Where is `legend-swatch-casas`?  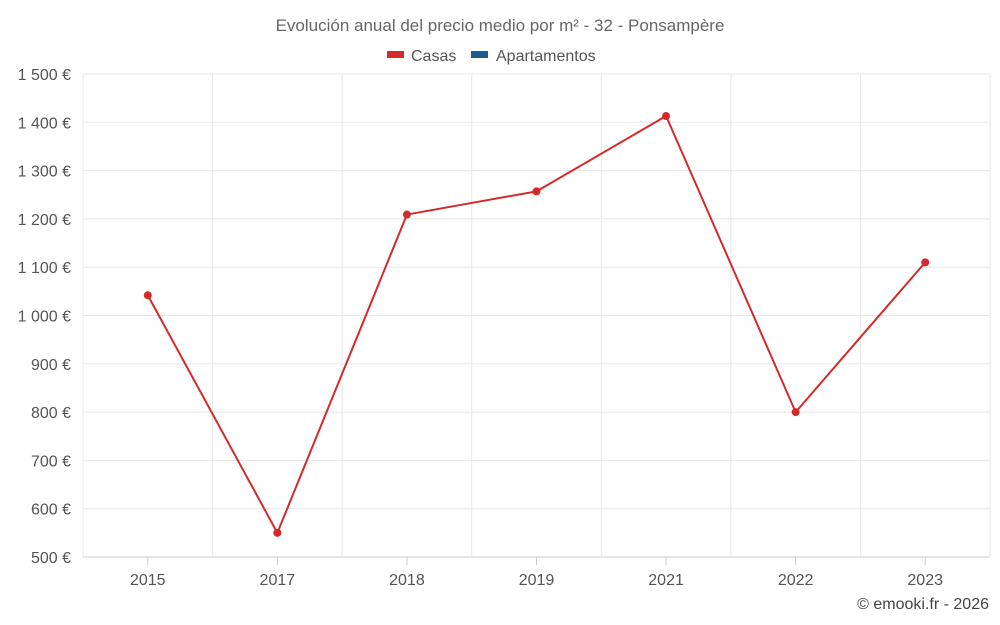
legend-swatch-casas is located at coordinates (395, 54).